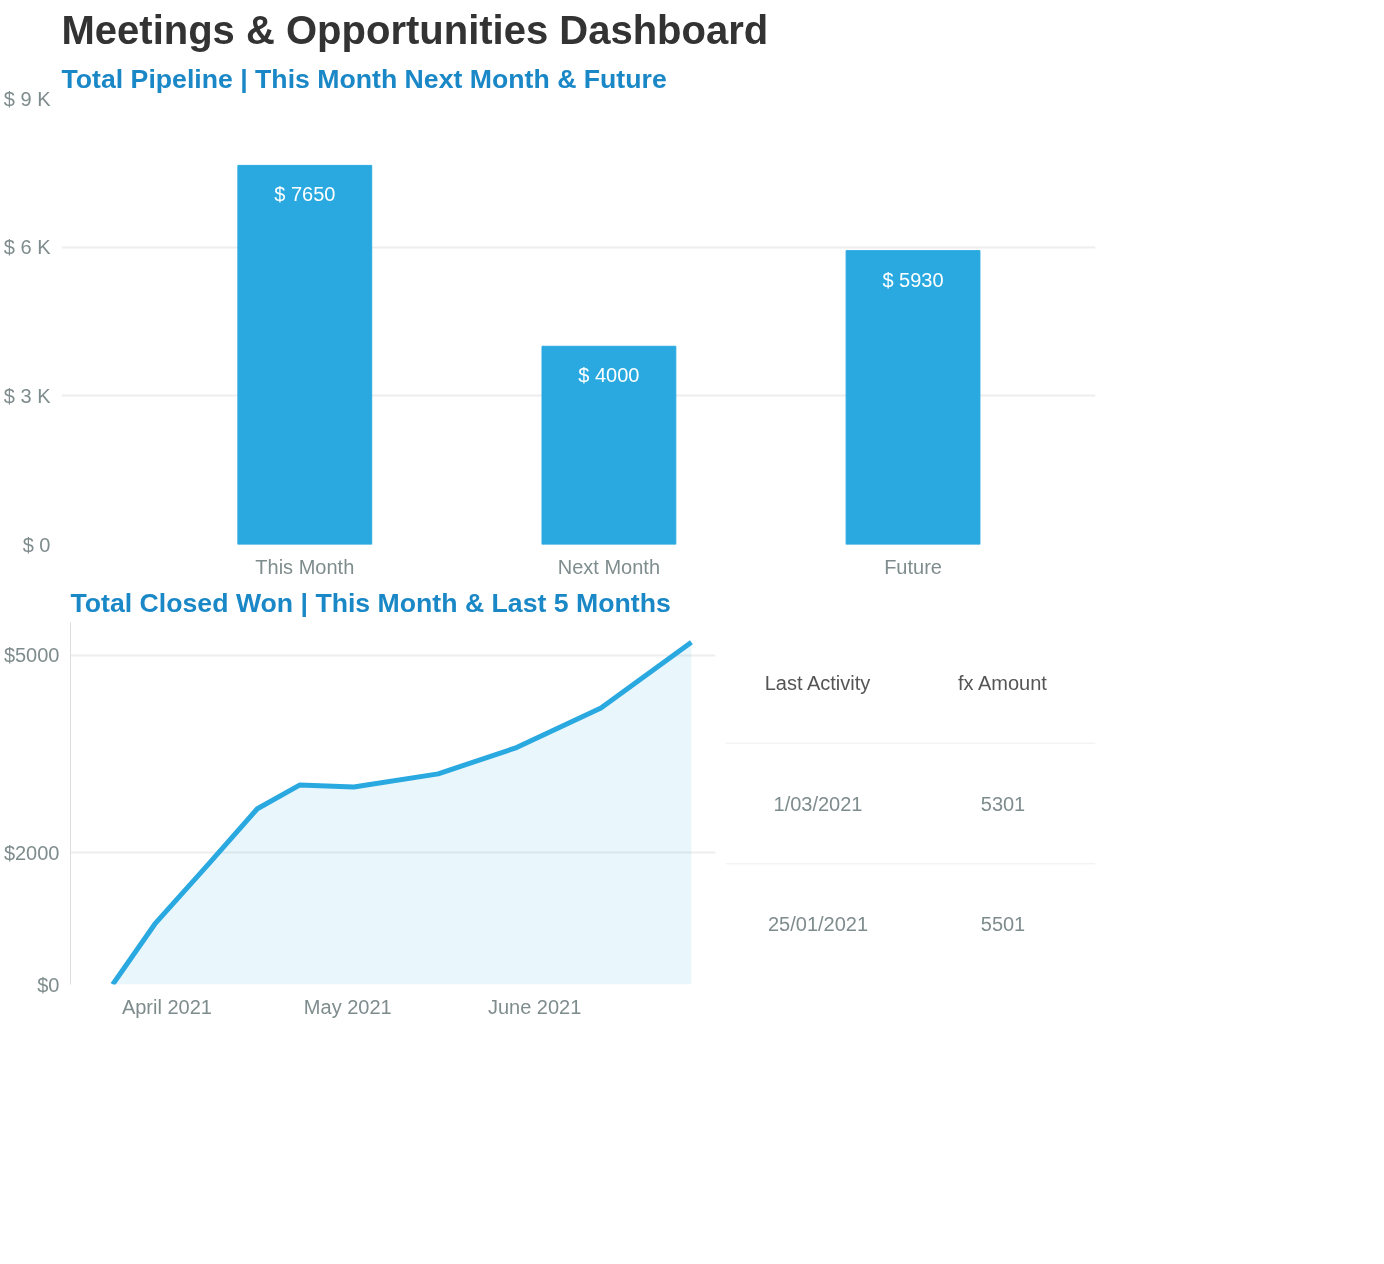 The width and height of the screenshot is (1384, 1264). I want to click on y-tick-label: $2000, so click(31, 852).